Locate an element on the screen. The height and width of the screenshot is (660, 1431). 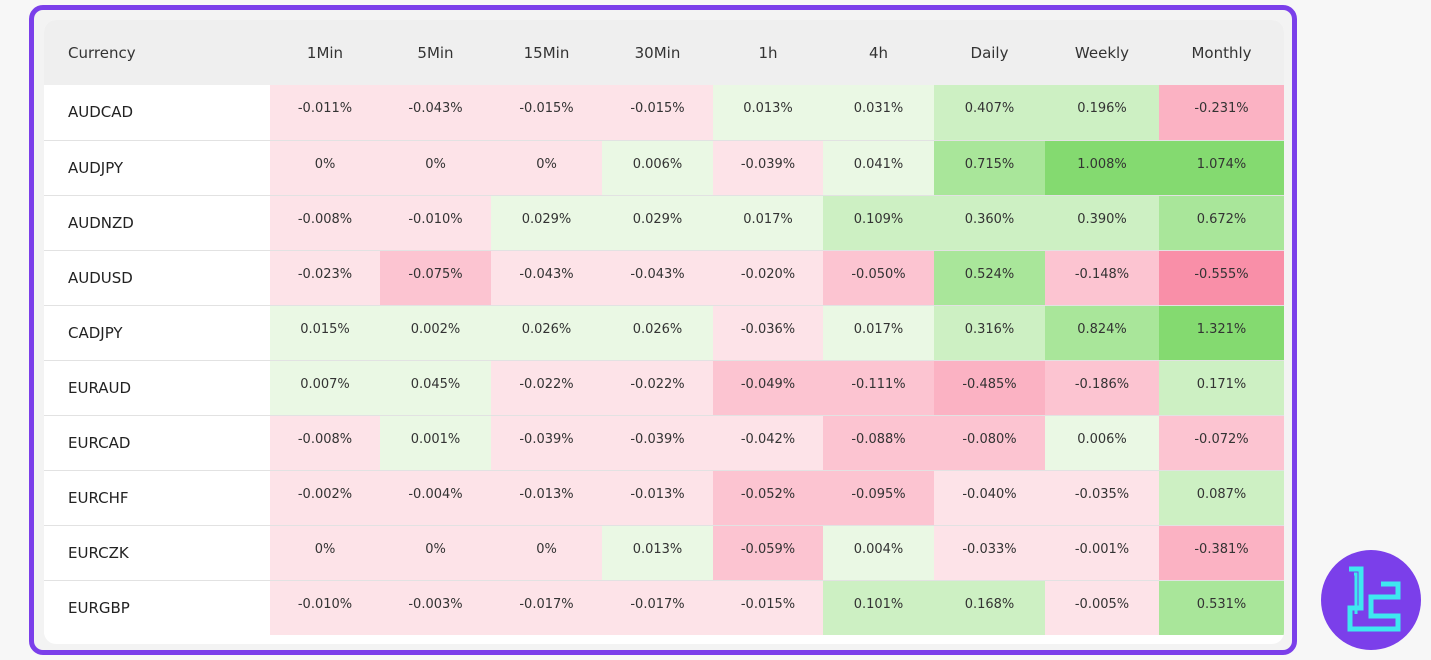
column-header-1min: 1Min is located at coordinates (325, 52).